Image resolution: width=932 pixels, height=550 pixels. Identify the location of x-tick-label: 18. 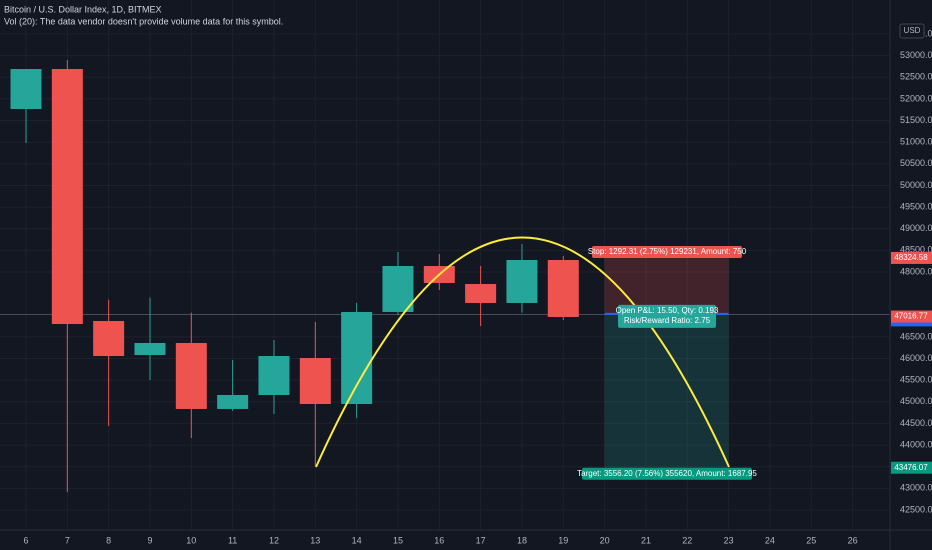
(522, 540).